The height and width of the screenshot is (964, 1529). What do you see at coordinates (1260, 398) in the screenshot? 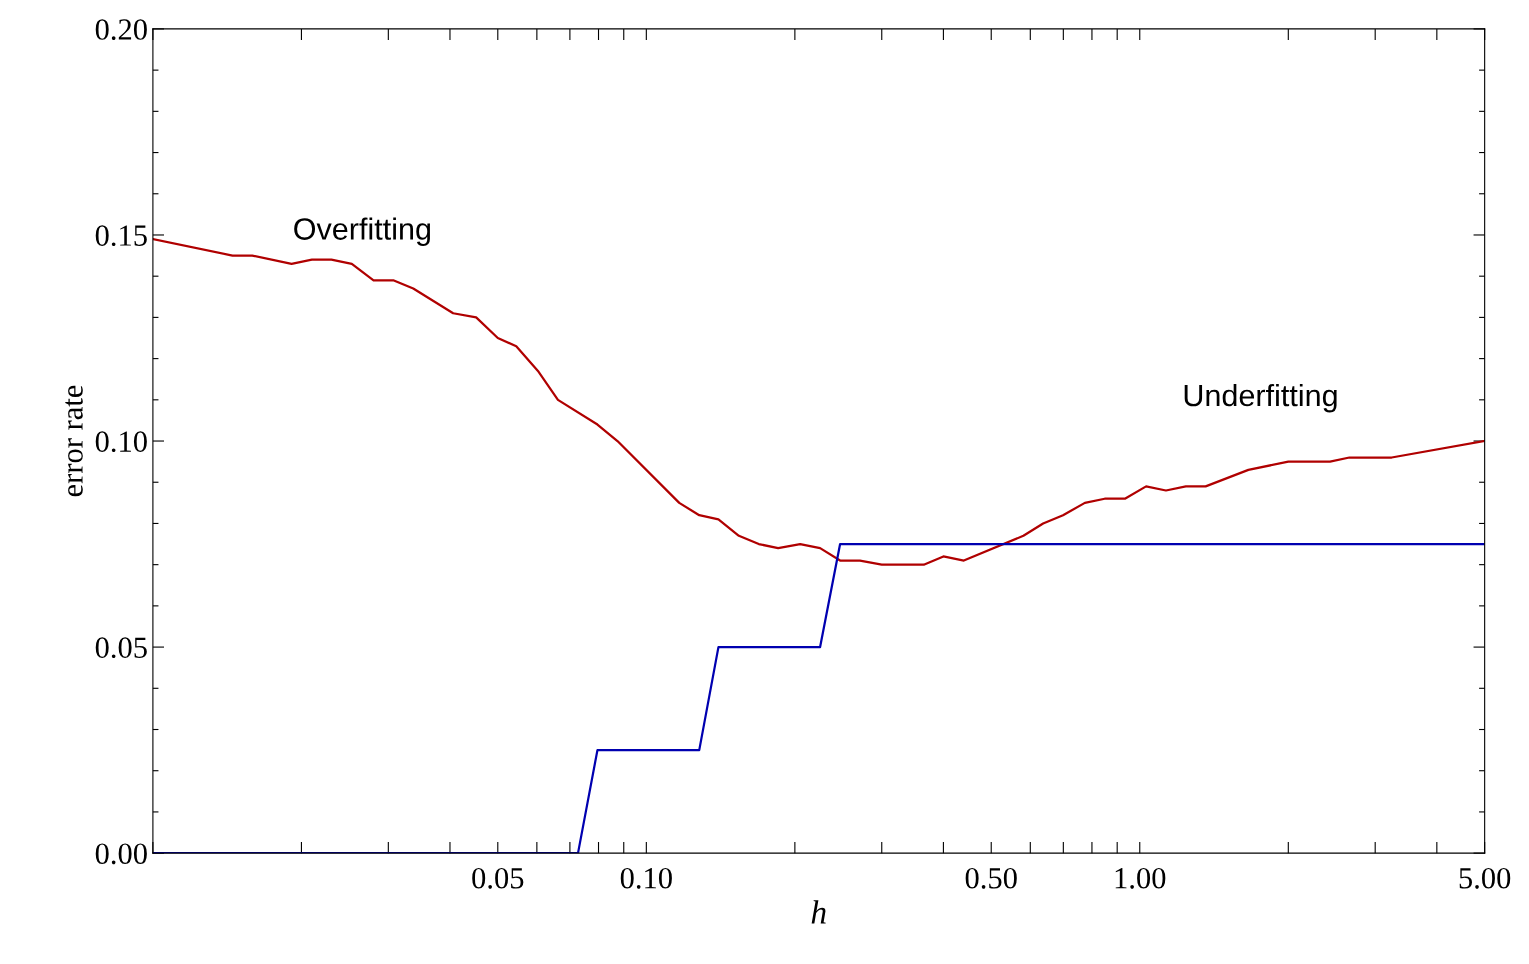
I see `annotation: Underfitting` at bounding box center [1260, 398].